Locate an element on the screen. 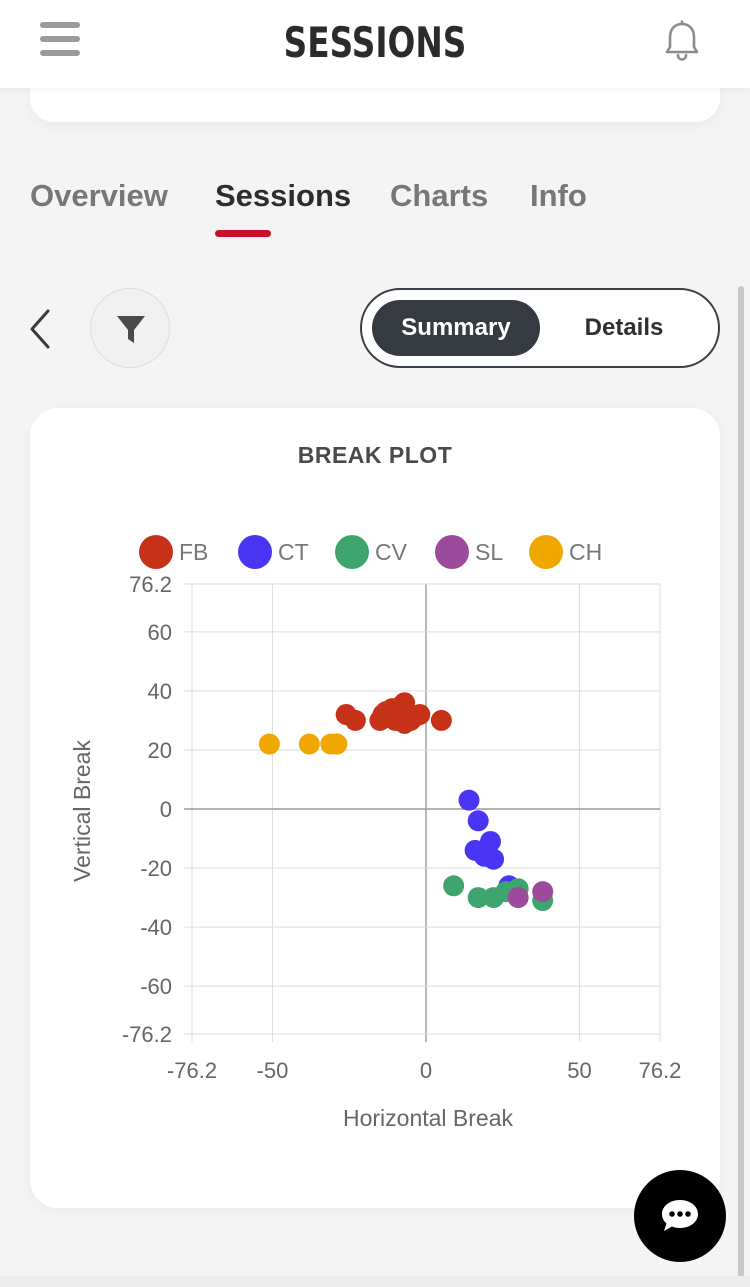 Image resolution: width=750 pixels, height=1287 pixels. x-axis-title: Horizontal Break is located at coordinates (428, 1118).